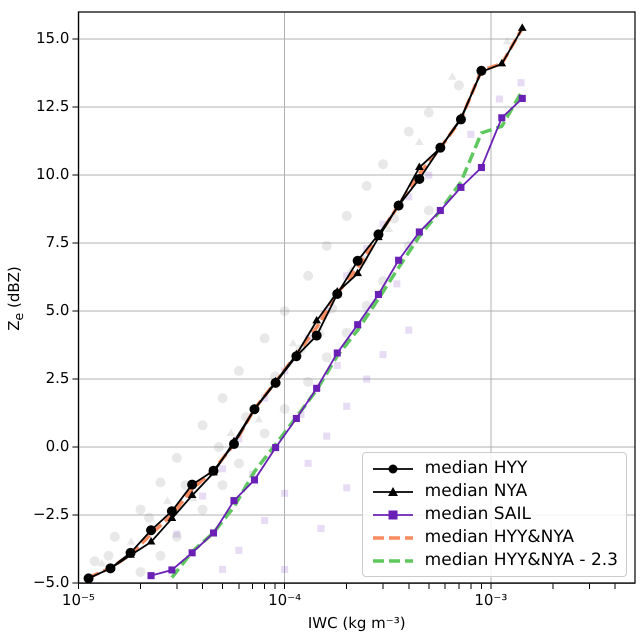 This screenshot has height=637, width=642. What do you see at coordinates (478, 514) in the screenshot?
I see `legend-label: median SAIL` at bounding box center [478, 514].